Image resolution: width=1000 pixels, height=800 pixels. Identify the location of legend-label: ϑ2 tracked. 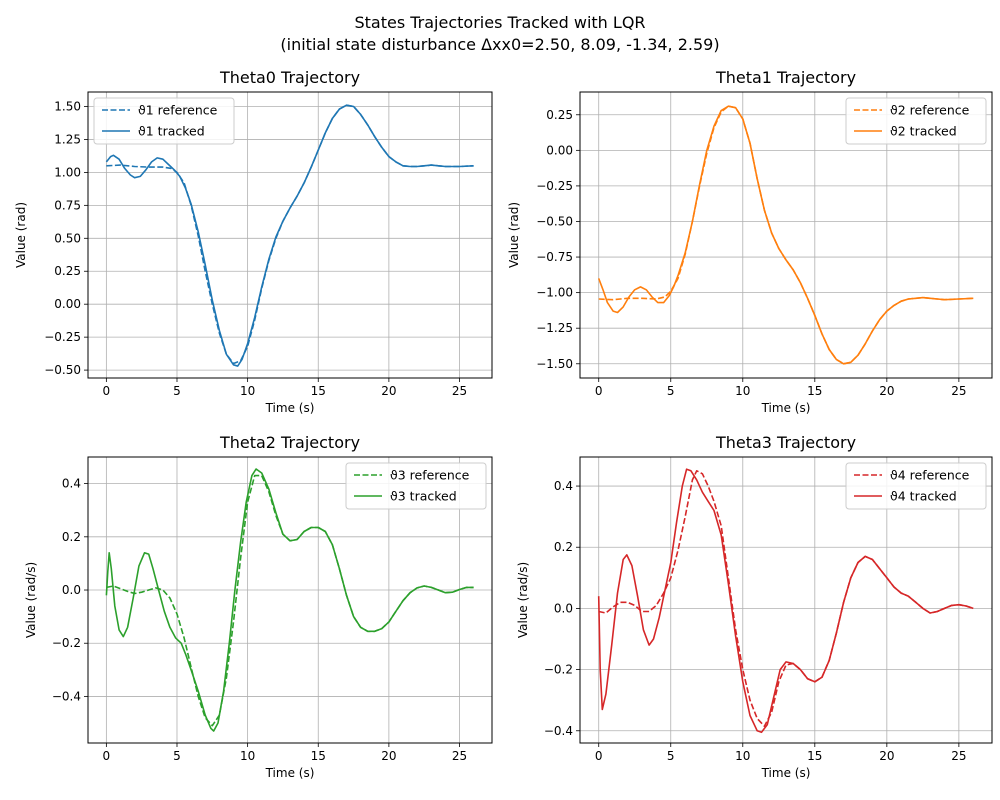
(923, 131).